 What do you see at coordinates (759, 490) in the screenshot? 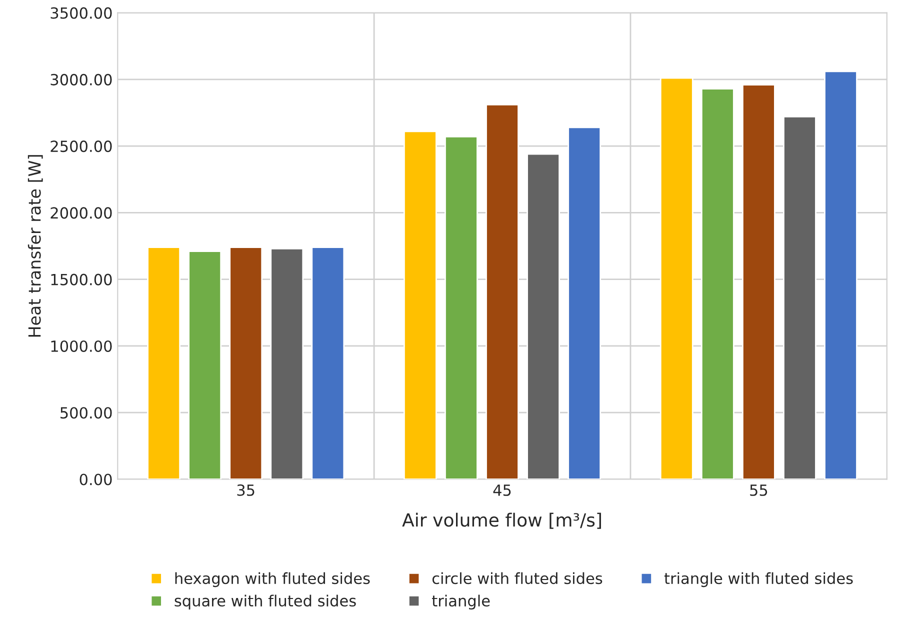
I see `x-tick-label: 55` at bounding box center [759, 490].